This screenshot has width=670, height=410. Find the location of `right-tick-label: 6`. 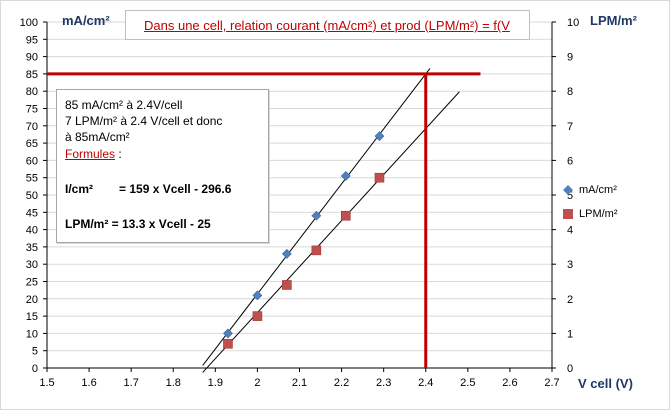

right-tick-label: 6 is located at coordinates (570, 161).